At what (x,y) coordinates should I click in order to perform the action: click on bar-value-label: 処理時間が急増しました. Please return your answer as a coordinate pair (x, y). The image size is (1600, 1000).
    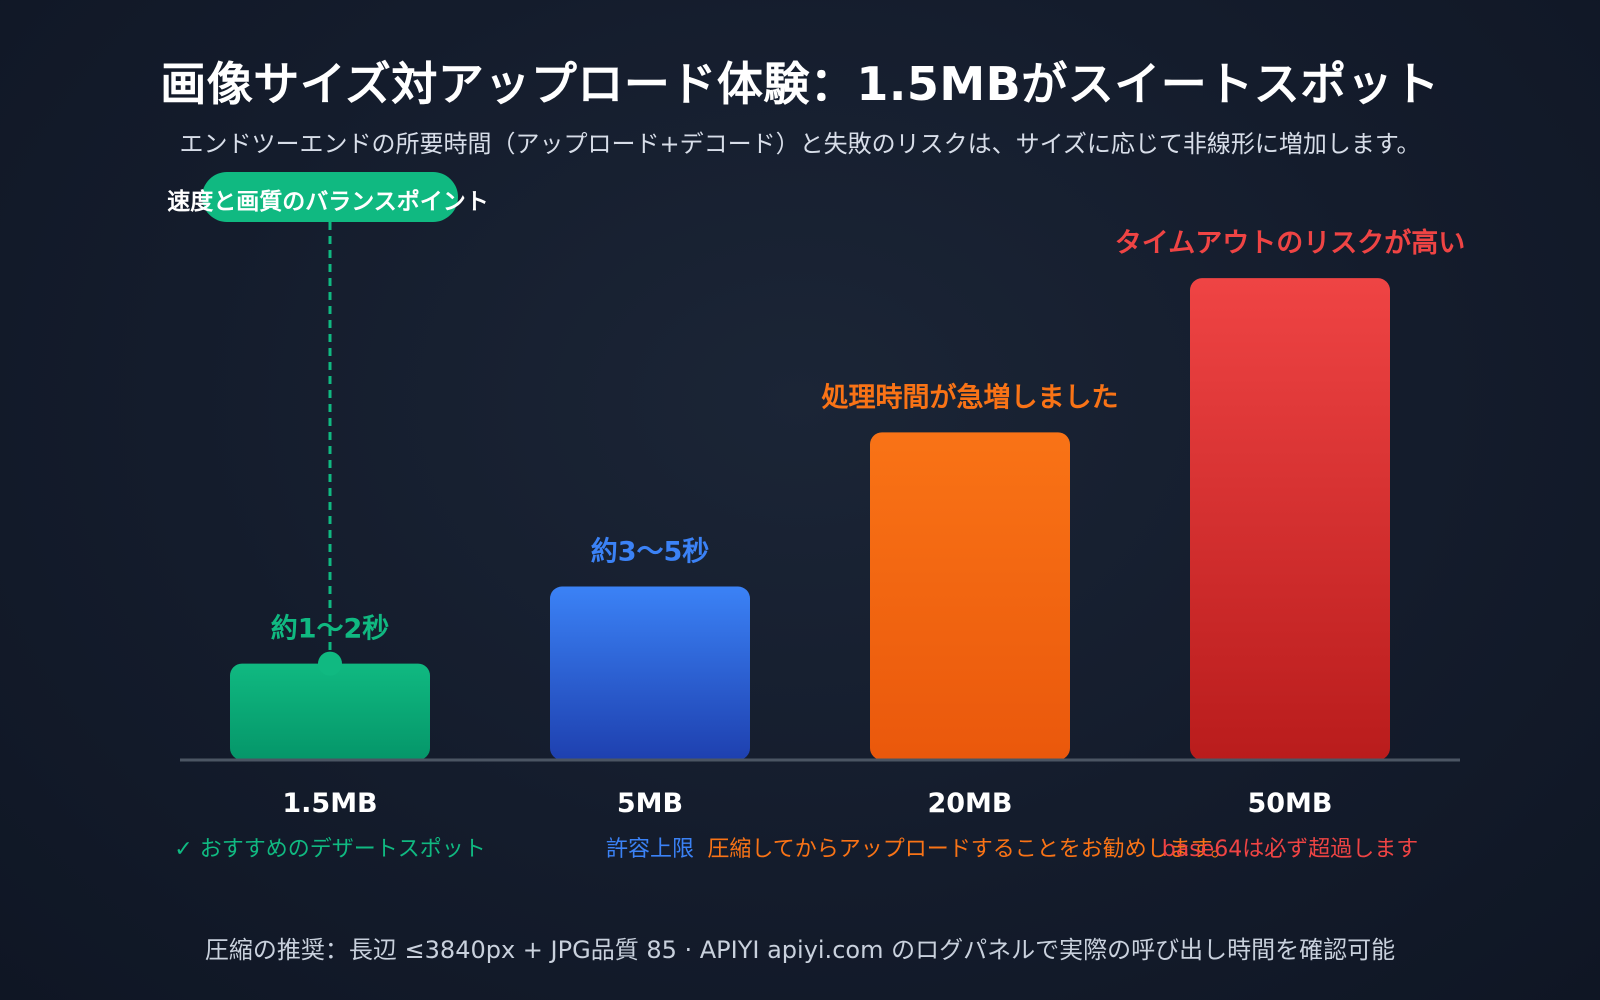
    Looking at the image, I should click on (970, 397).